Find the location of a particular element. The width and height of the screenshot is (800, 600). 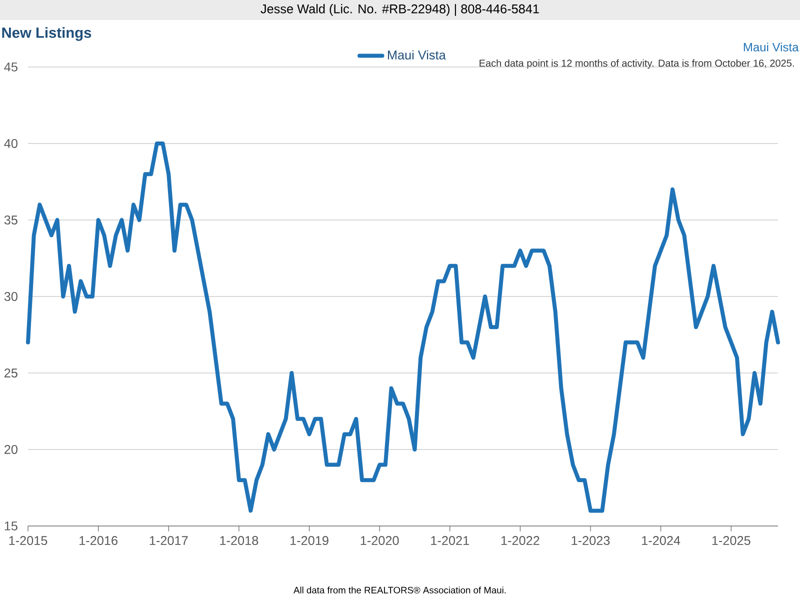

x-tick-label: 1-2015 is located at coordinates (28, 541).